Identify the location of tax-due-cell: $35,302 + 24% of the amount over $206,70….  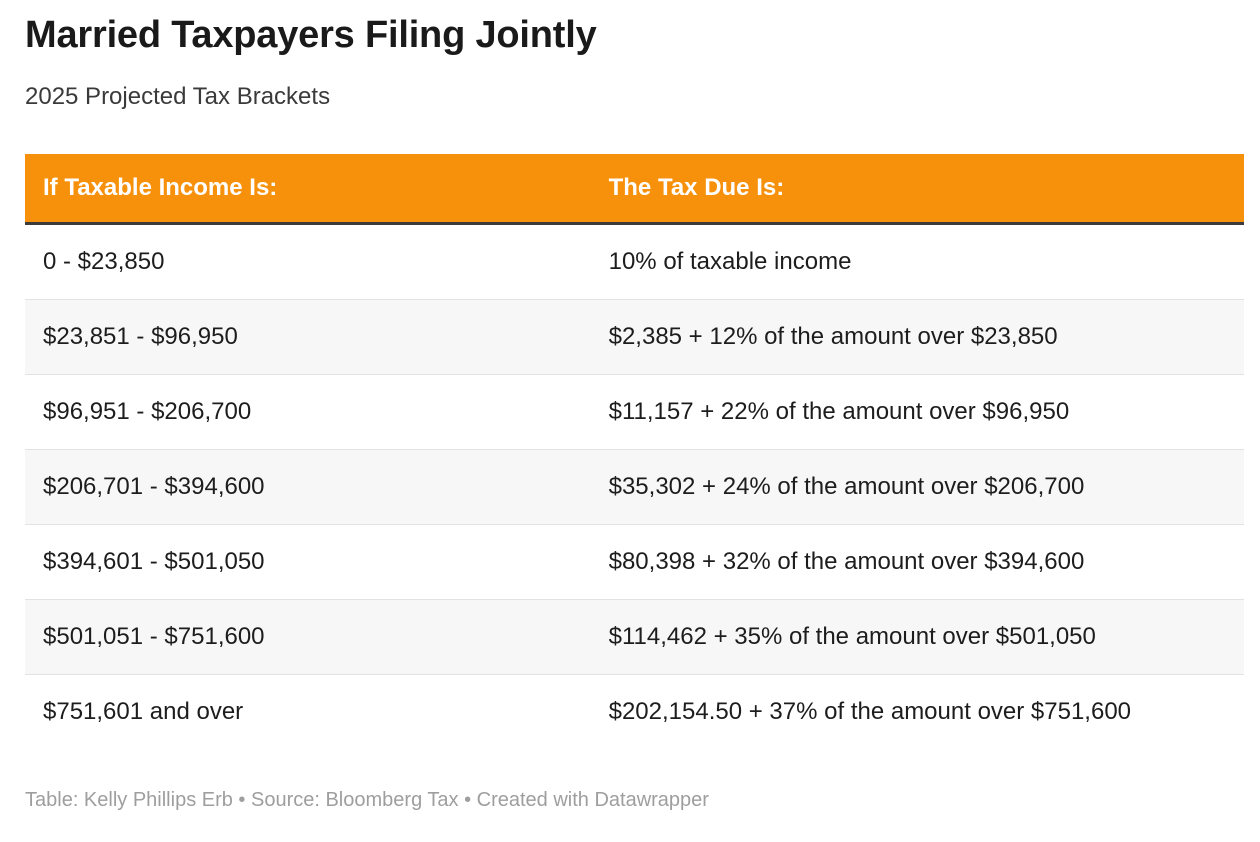
(846, 487).